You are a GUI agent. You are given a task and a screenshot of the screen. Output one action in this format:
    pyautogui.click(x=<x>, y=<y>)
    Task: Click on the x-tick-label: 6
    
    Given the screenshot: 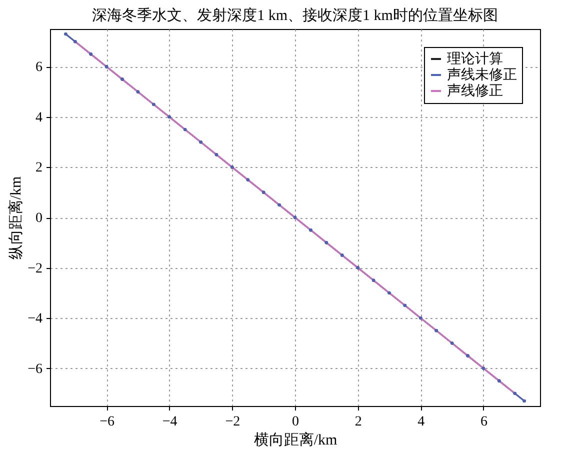 What is the action you would take?
    pyautogui.click(x=484, y=422)
    